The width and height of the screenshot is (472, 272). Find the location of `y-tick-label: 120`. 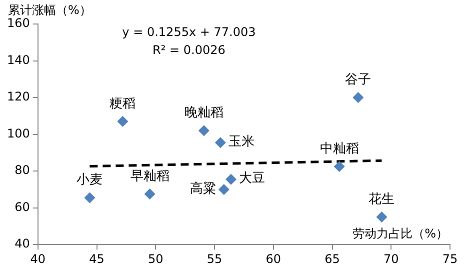

y-tick-label: 120 is located at coordinates (18, 97).